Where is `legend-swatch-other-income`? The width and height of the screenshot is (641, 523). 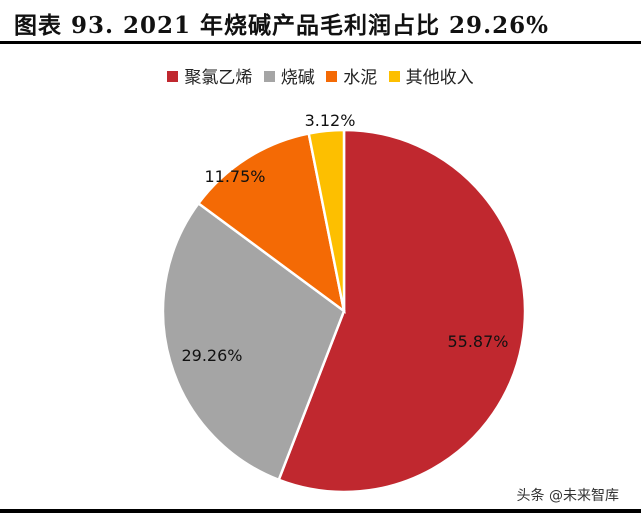
legend-swatch-other-income is located at coordinates (394, 76).